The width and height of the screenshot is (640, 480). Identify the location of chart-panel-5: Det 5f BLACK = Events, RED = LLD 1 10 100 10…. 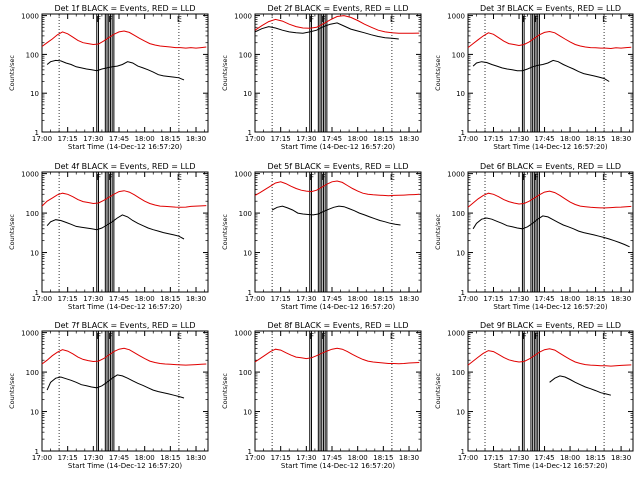
(321, 236).